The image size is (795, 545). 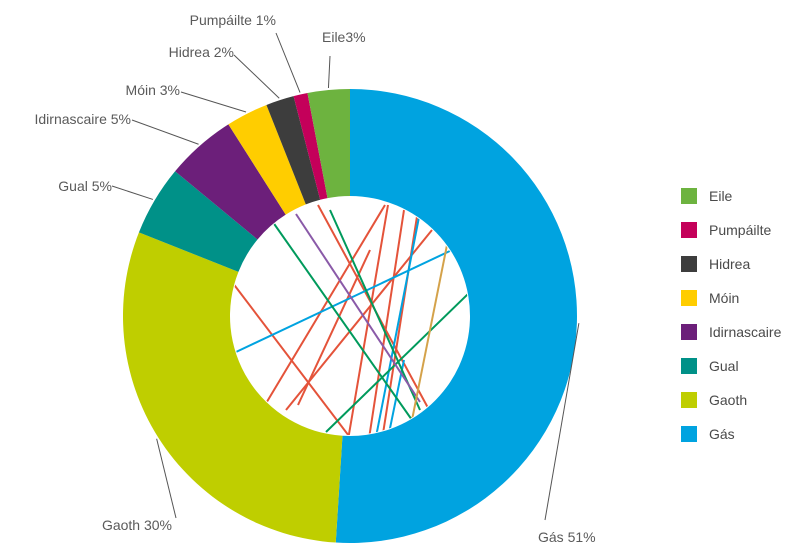 What do you see at coordinates (745, 332) in the screenshot?
I see `legend-label: Idirnascaire` at bounding box center [745, 332].